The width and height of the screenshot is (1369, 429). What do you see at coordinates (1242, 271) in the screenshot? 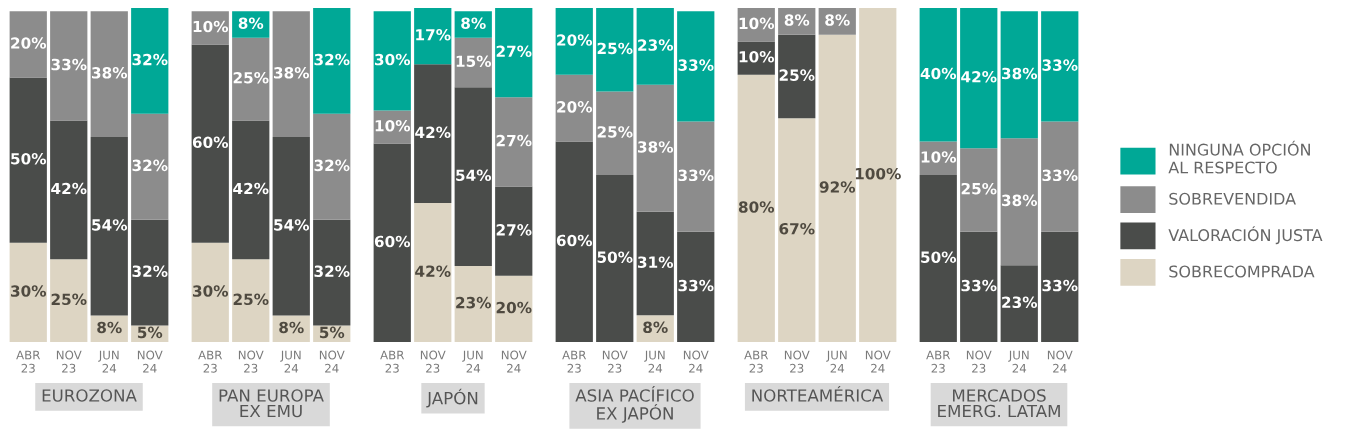
I see `legend-label: SOBRECOMPRADA` at bounding box center [1242, 271].